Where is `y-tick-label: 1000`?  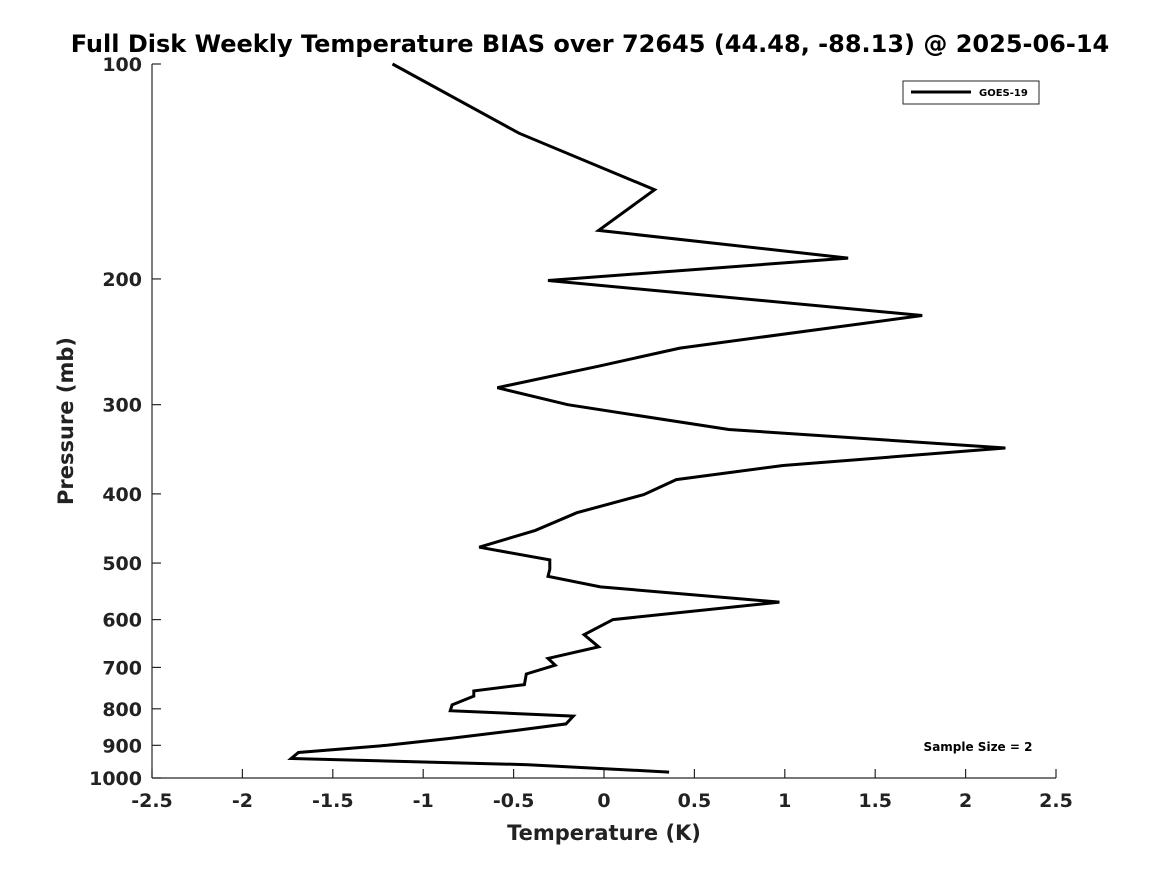
y-tick-label: 1000 is located at coordinates (115, 779).